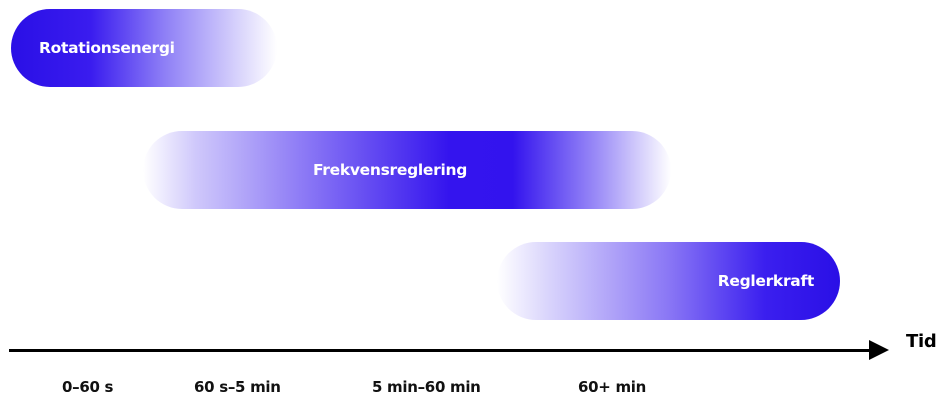  I want to click on tick-label-1: 60 s–5 min, so click(237, 387).